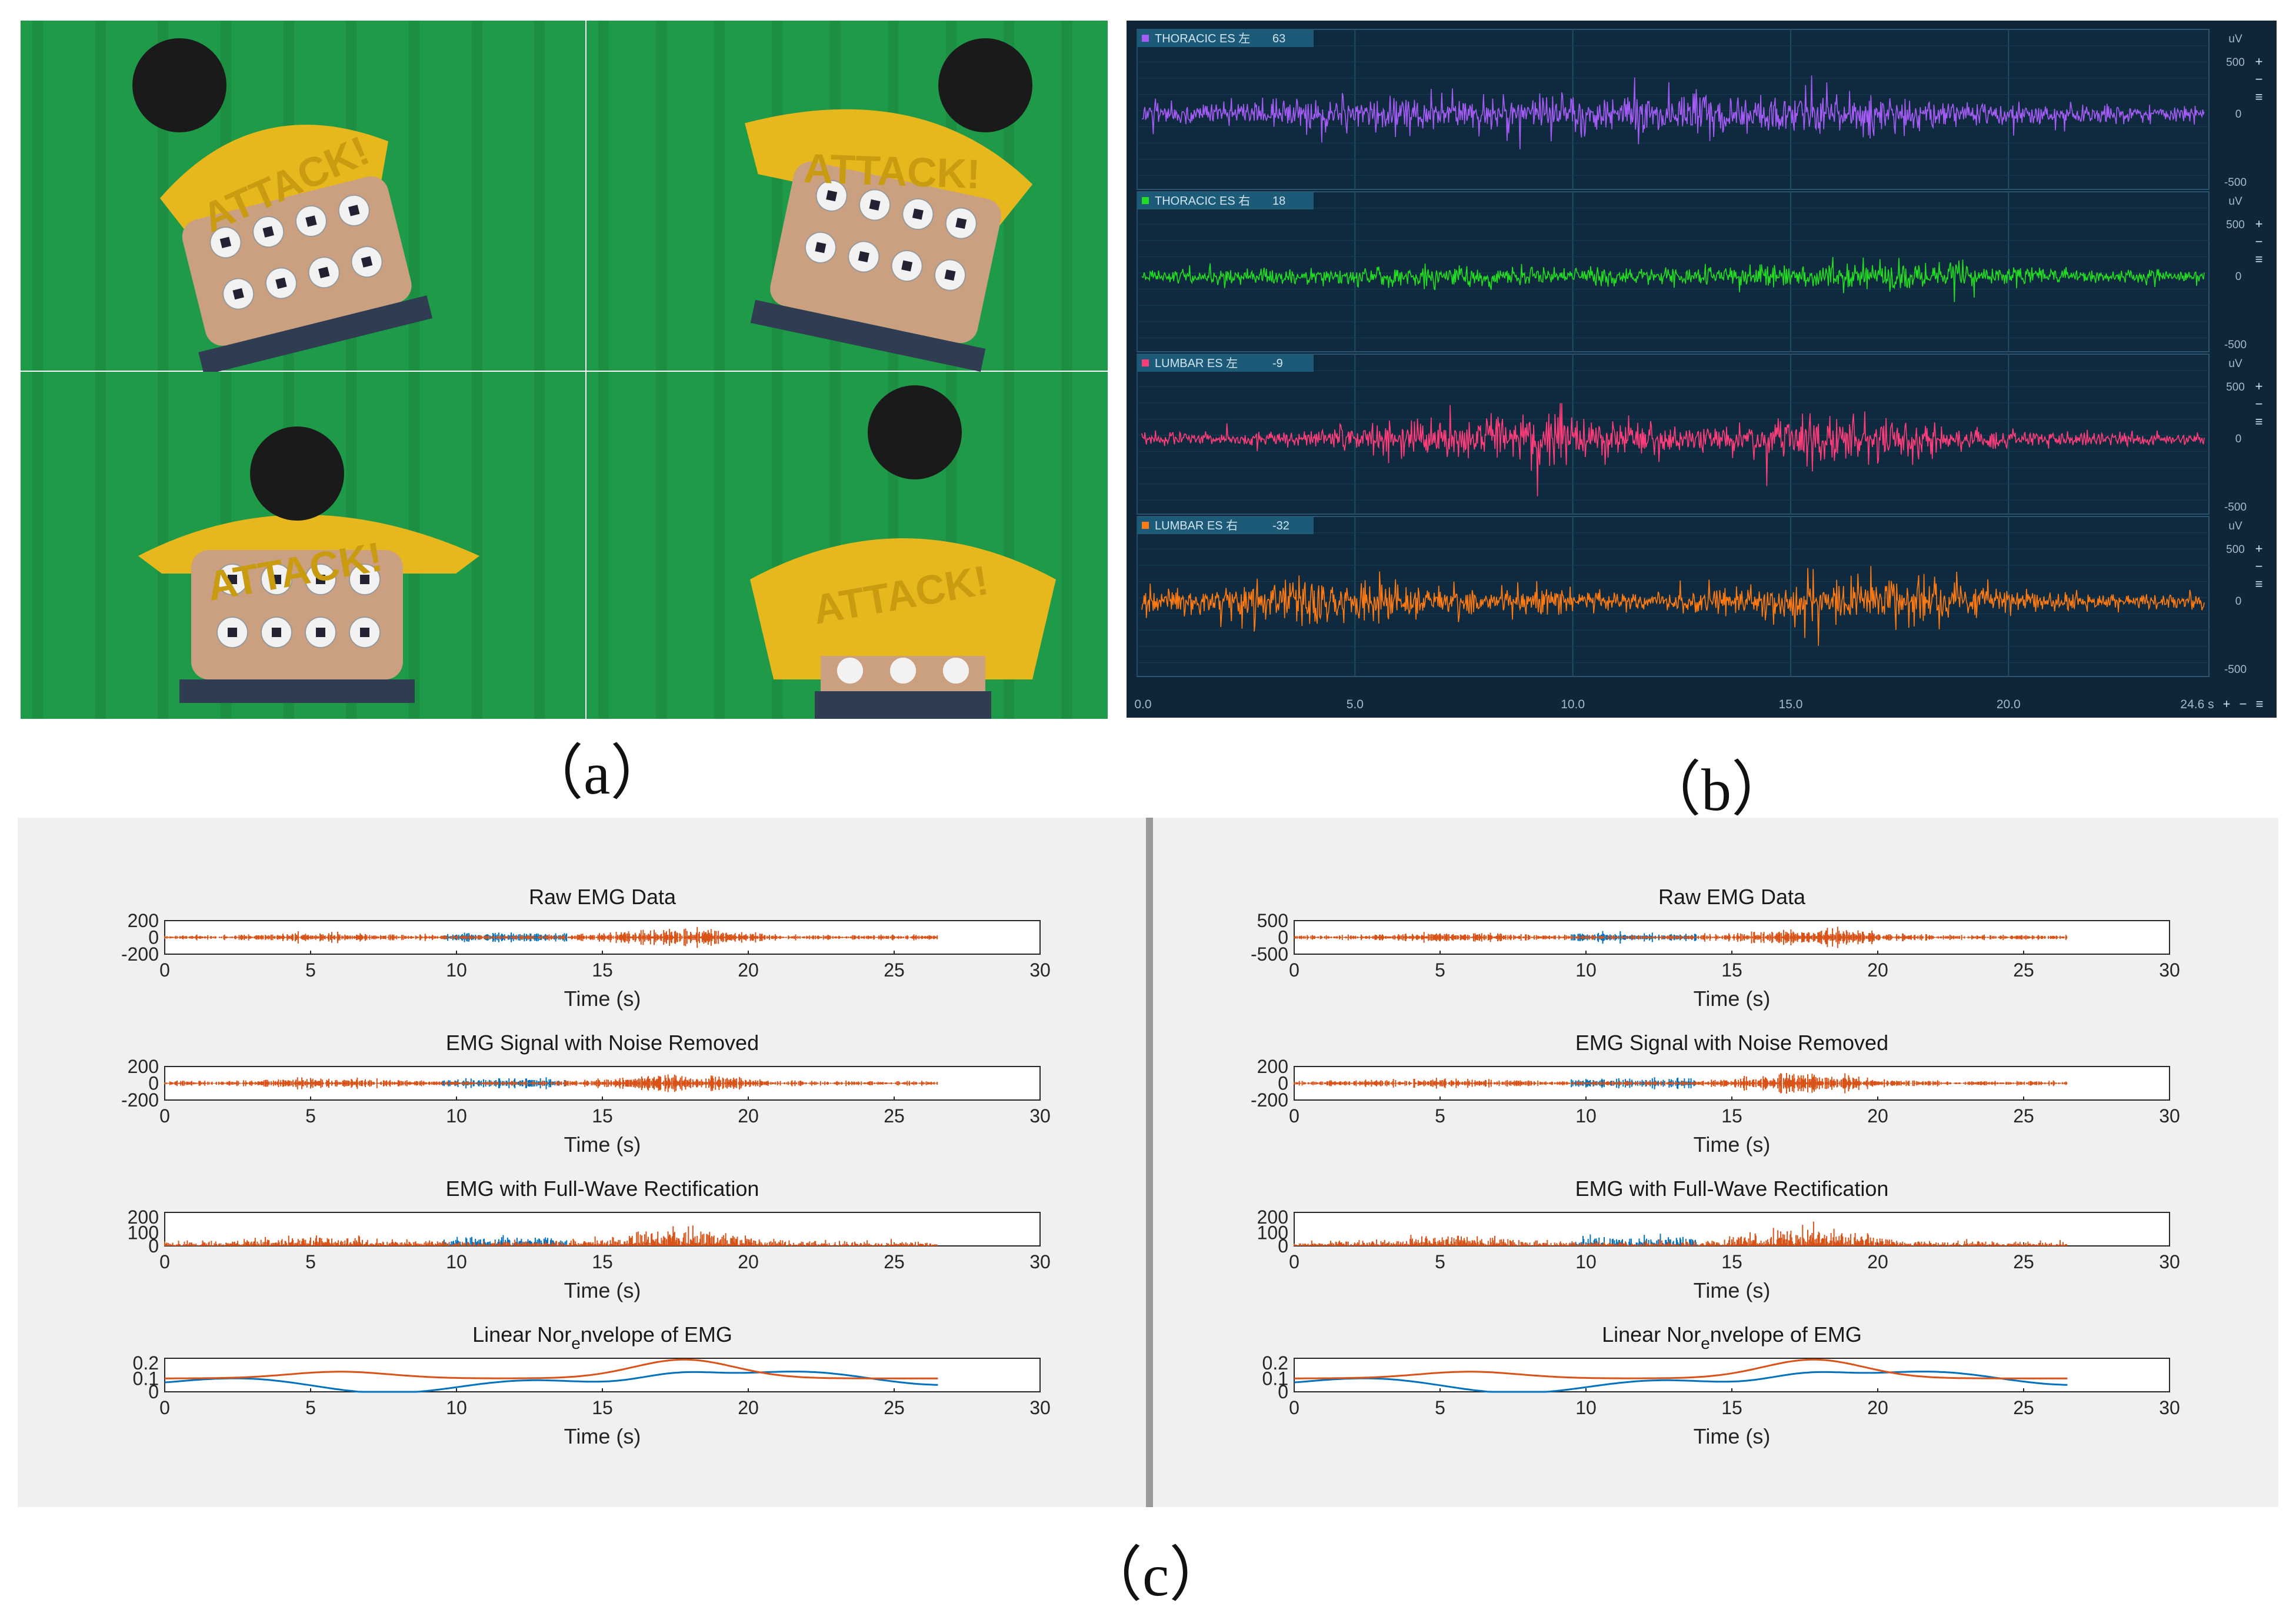 This screenshot has width=2296, height=1613. Describe the element at coordinates (2227, 703) in the screenshot. I see `zoom-button: +` at that location.